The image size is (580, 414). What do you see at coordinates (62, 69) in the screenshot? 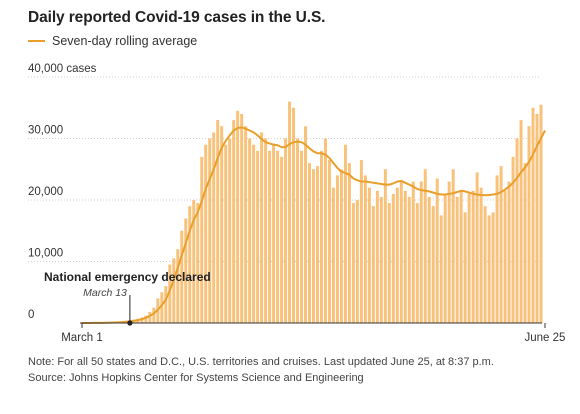
I see `y-tick-label: 40,000 cases` at bounding box center [62, 69].